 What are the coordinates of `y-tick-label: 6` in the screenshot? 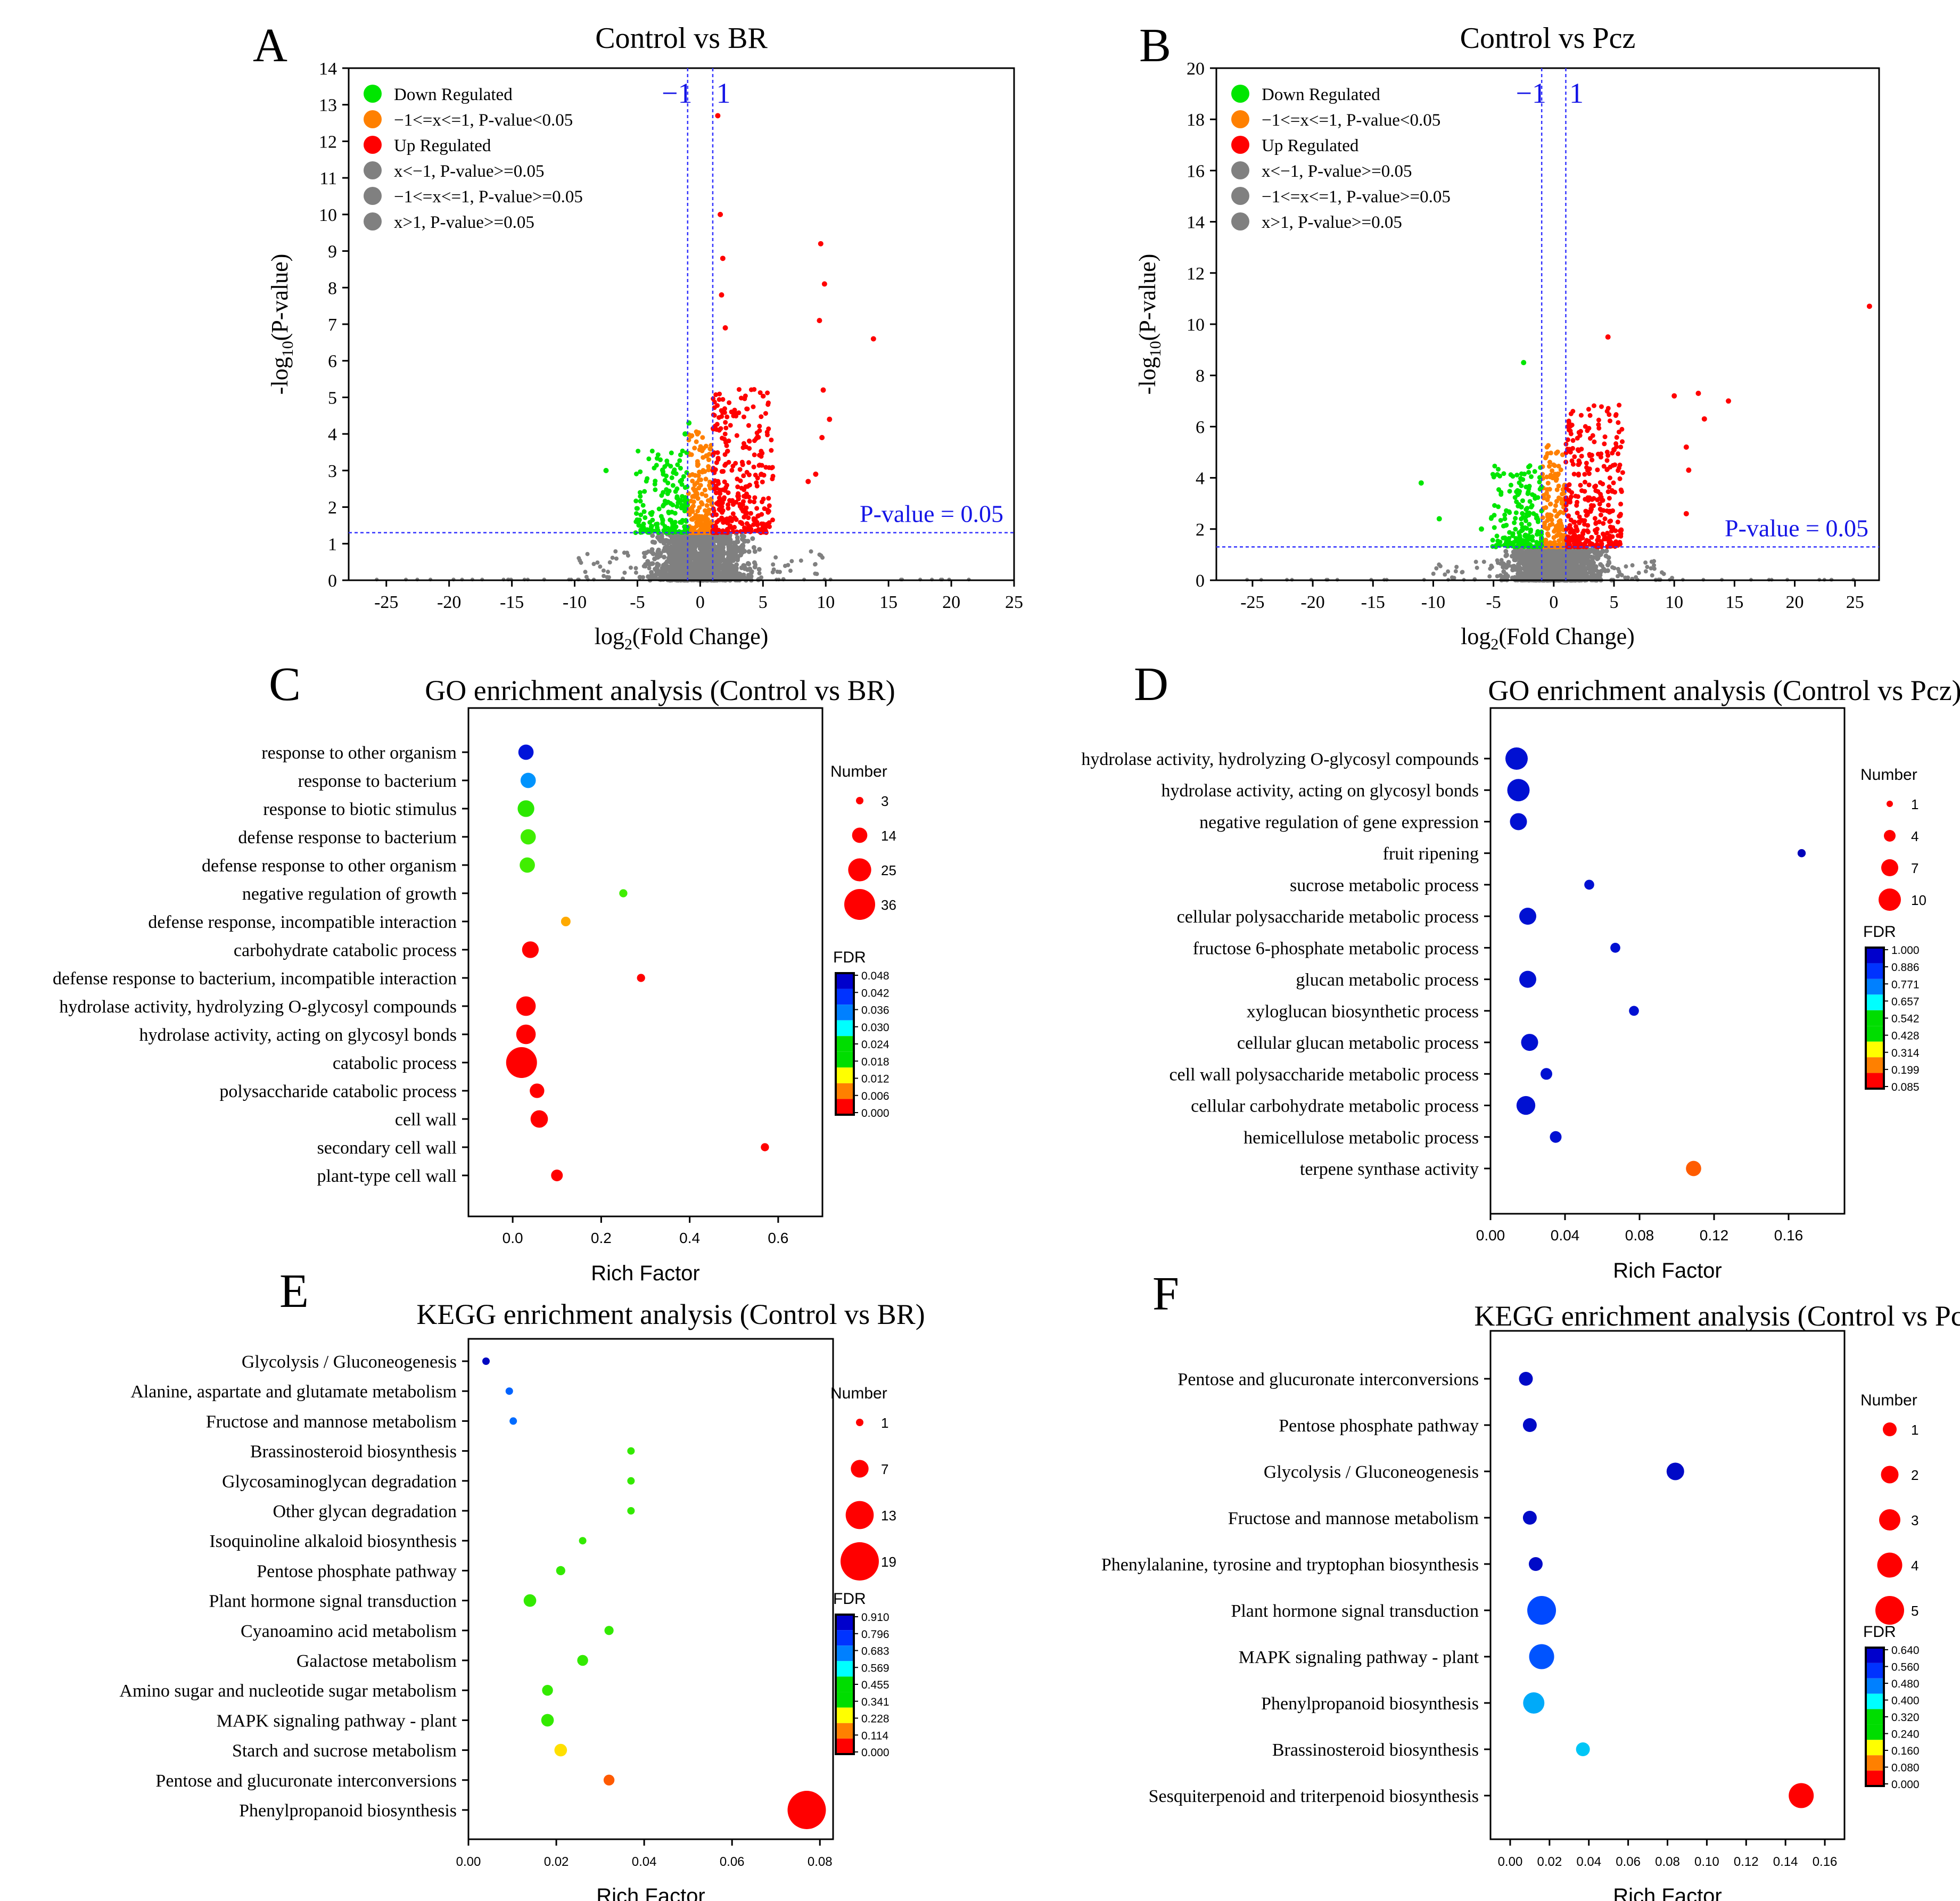 It's located at (1200, 427).